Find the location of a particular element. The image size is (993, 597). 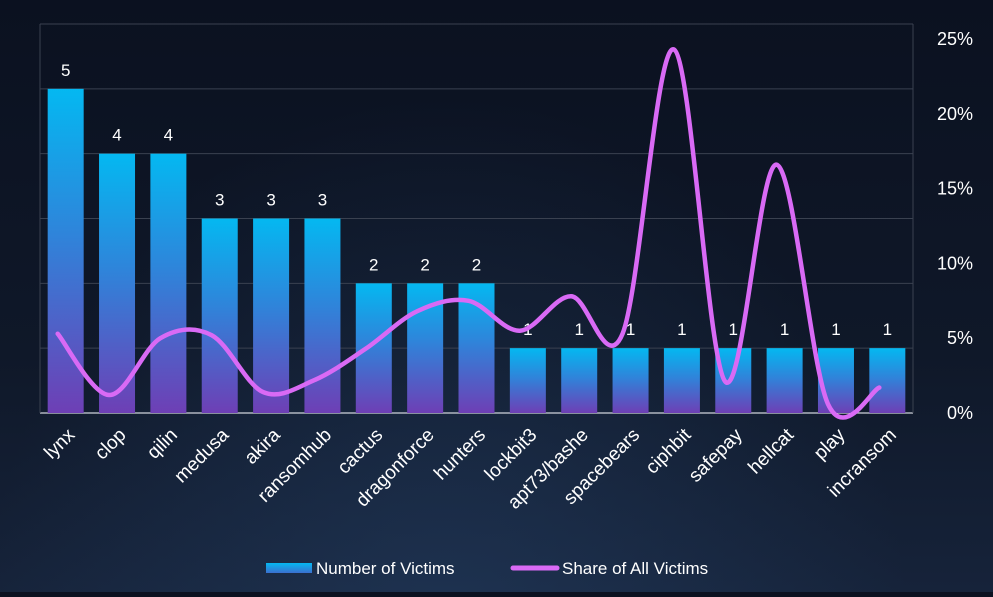

bar-ciphbit is located at coordinates (681, 380).